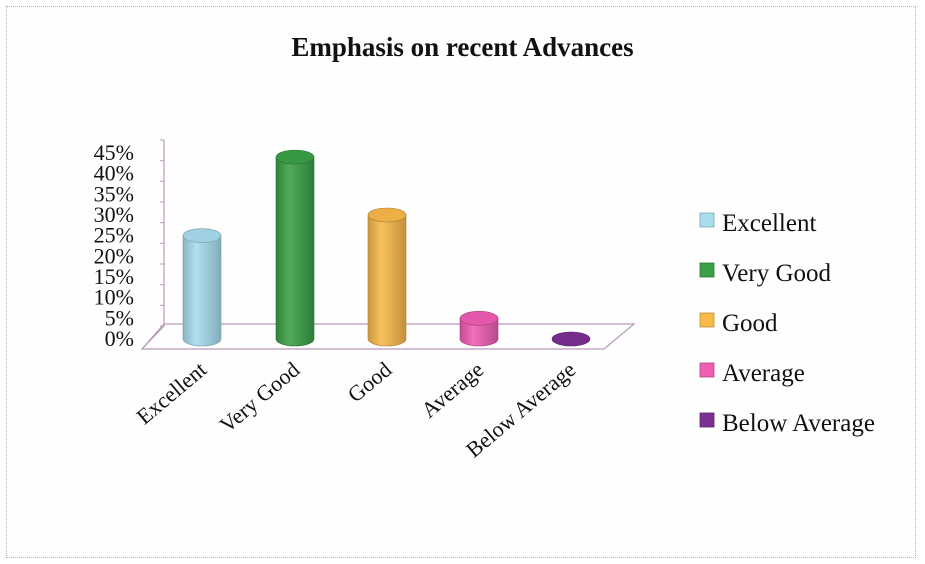 The image size is (925, 564). I want to click on chart-floor, so click(388, 336).